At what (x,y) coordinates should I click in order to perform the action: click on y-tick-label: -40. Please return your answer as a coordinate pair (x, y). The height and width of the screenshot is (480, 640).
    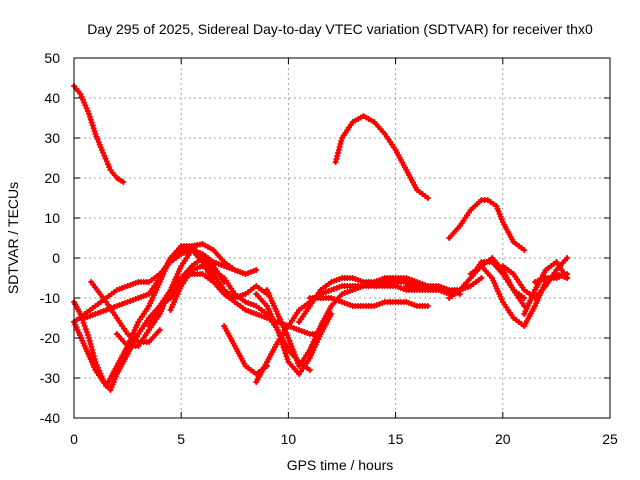
    Looking at the image, I should click on (50, 418).